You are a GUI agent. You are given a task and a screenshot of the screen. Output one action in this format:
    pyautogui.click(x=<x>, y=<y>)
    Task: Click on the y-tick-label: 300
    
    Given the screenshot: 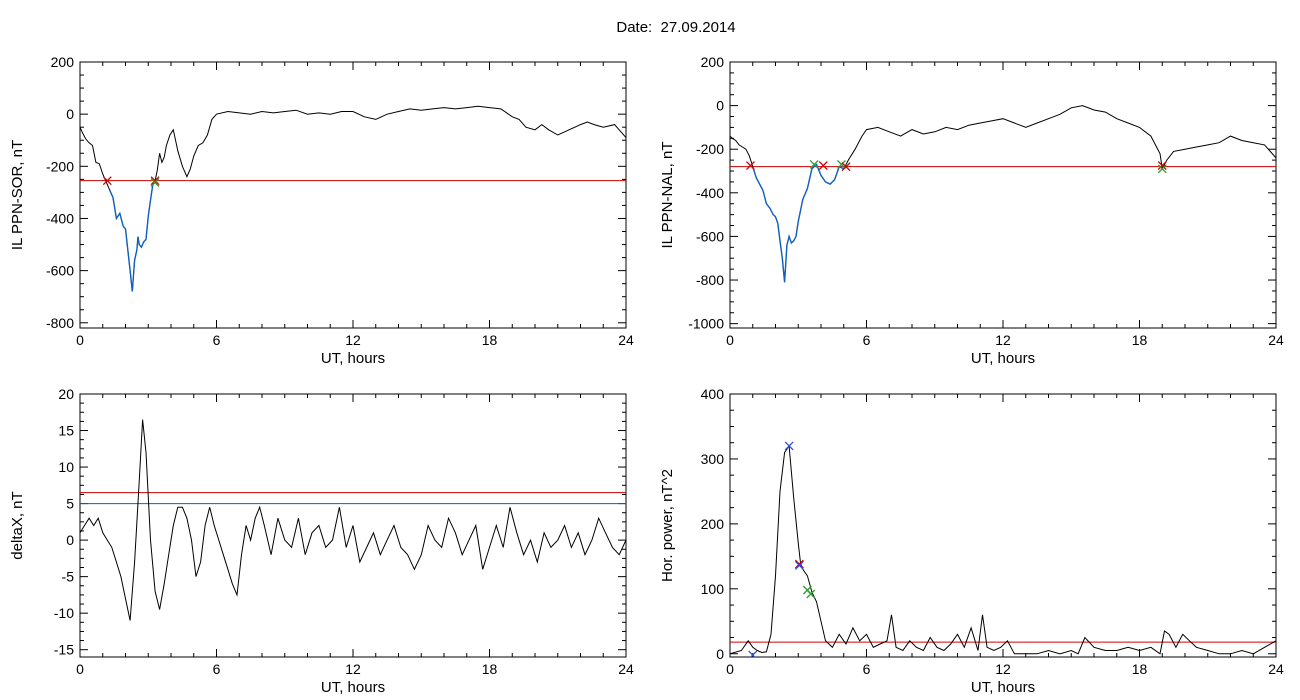 What is the action you would take?
    pyautogui.click(x=713, y=459)
    